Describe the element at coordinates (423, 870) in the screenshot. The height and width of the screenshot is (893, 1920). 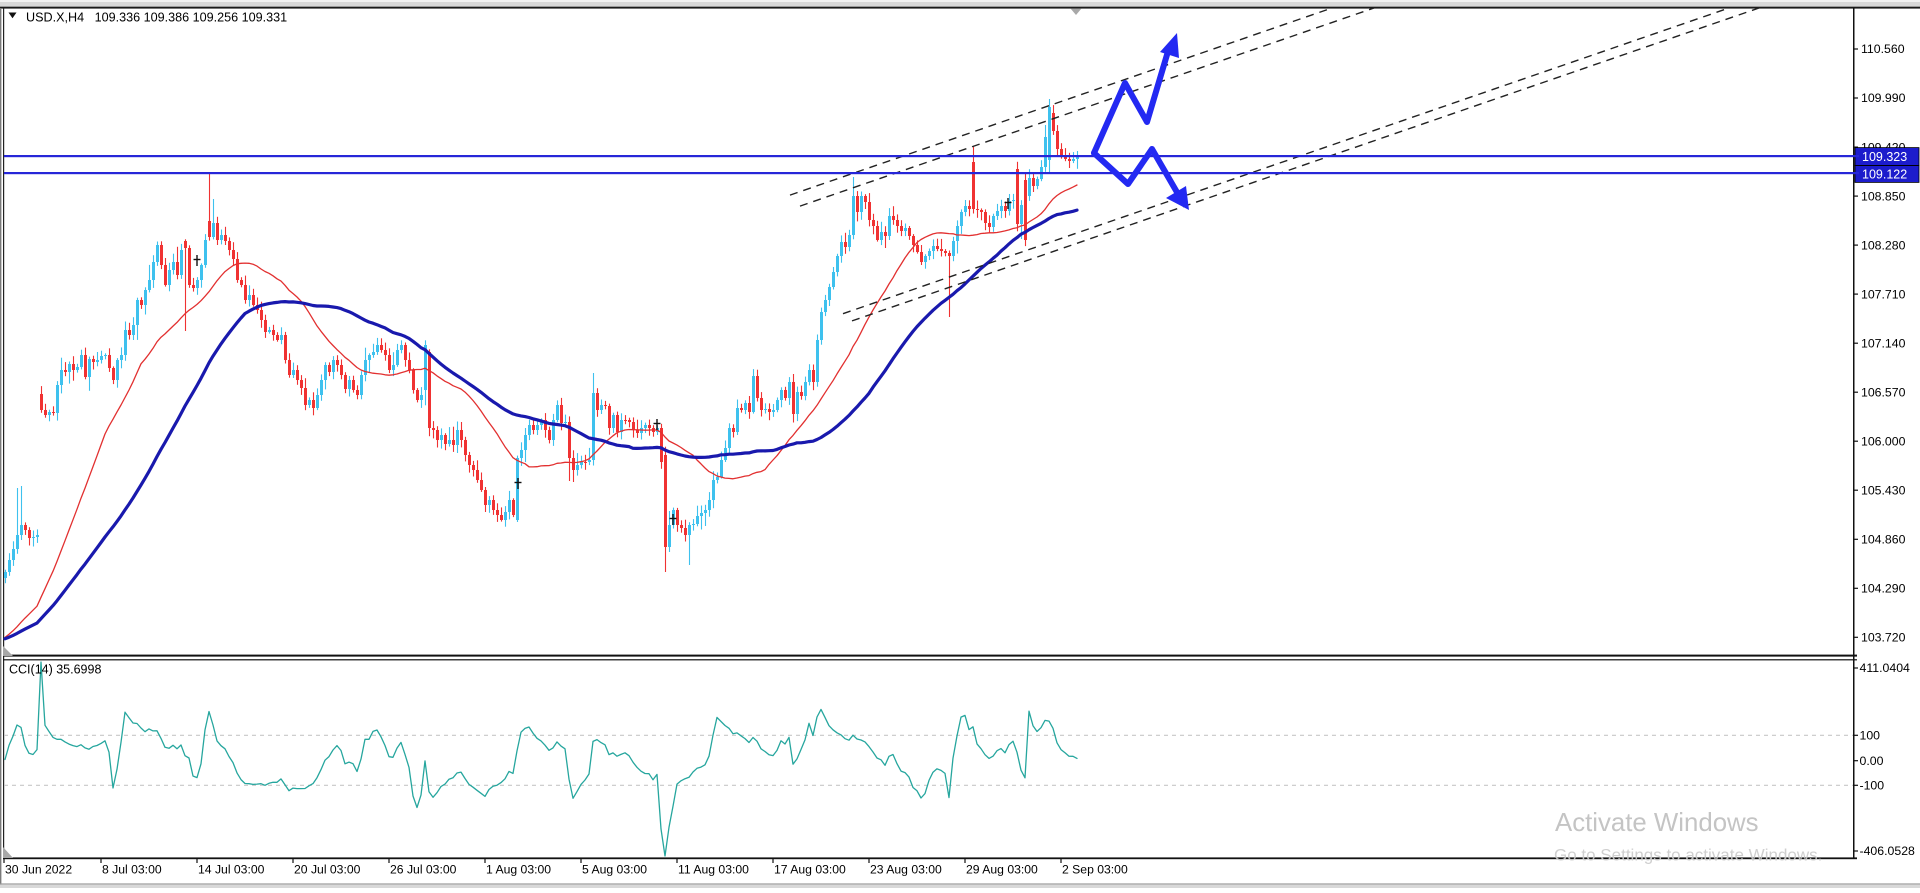
I see `svg-text: 26 Jul 03:00` at that location.